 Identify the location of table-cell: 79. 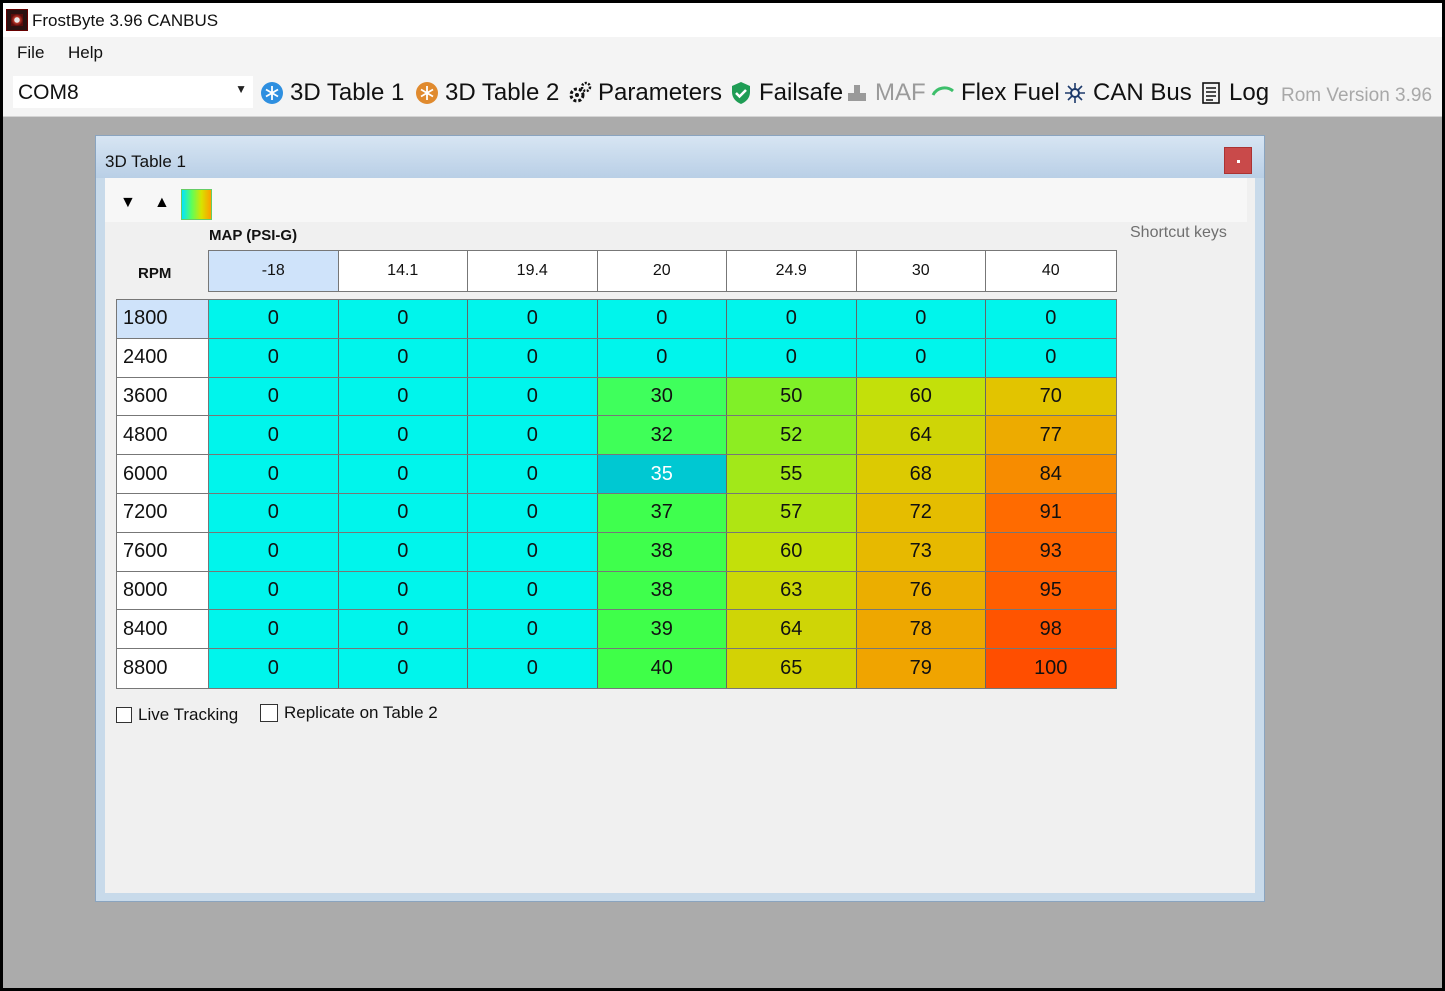
(921, 668).